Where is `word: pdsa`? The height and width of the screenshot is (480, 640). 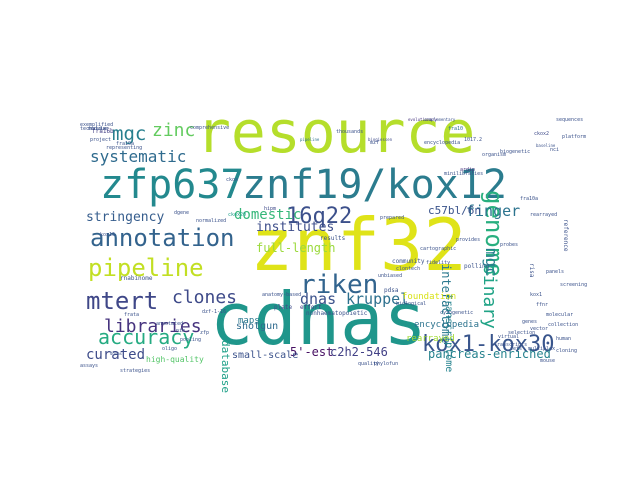 word: pdsa is located at coordinates (391, 290).